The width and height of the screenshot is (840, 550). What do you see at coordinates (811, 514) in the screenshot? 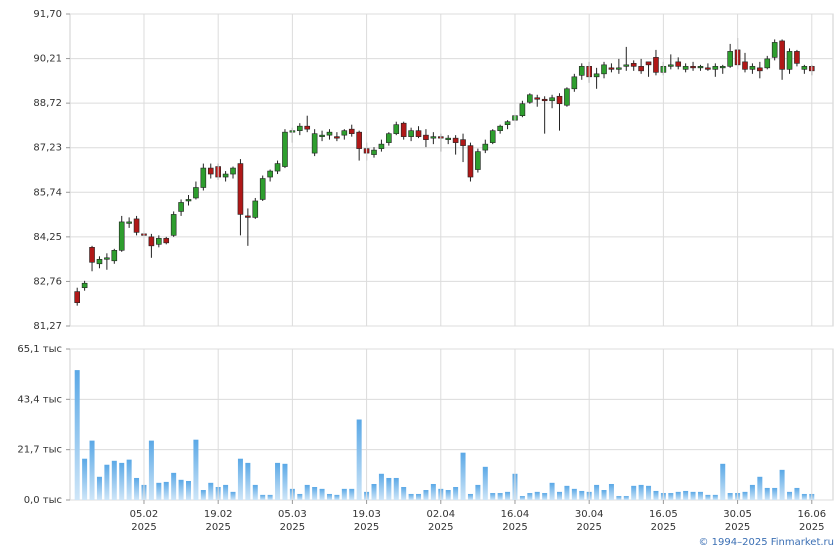
I see `x-tick-label: 16.06` at bounding box center [811, 514].